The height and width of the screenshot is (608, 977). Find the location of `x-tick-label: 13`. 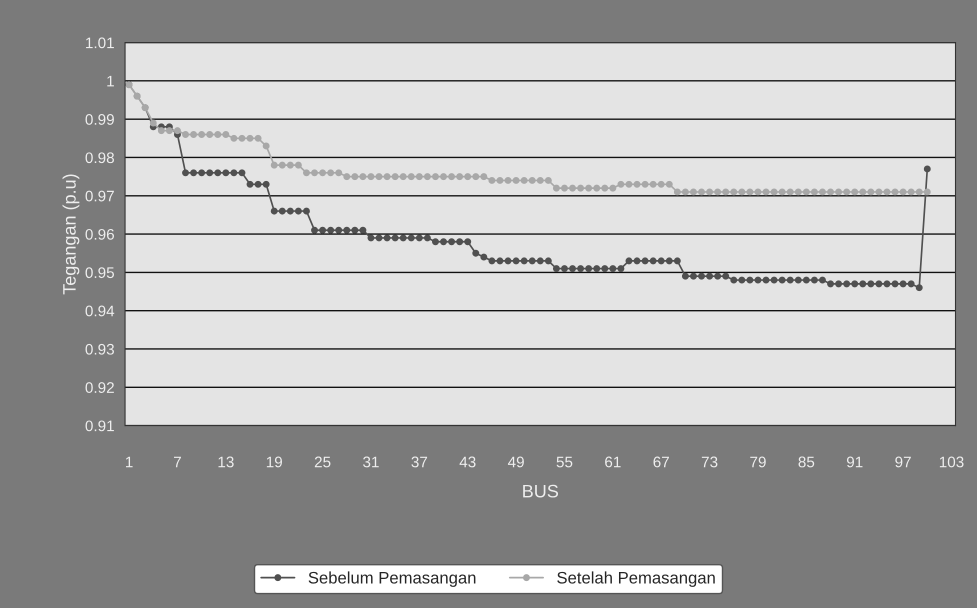

x-tick-label: 13 is located at coordinates (226, 462).